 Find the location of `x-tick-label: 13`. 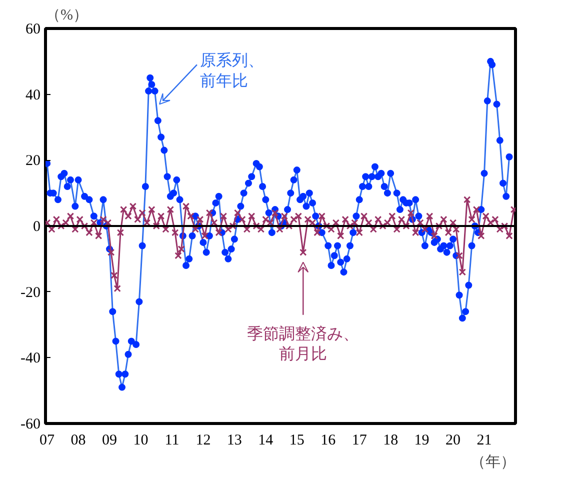

x-tick-label: 13 is located at coordinates (234, 440).